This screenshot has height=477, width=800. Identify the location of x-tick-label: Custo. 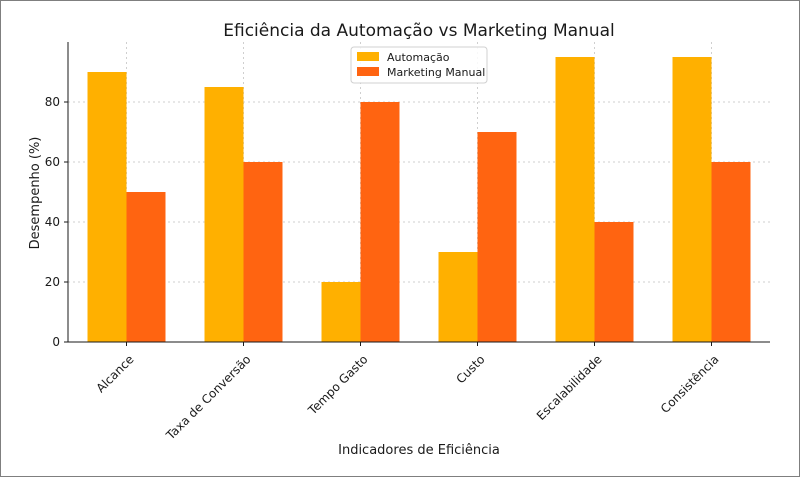
(470, 369).